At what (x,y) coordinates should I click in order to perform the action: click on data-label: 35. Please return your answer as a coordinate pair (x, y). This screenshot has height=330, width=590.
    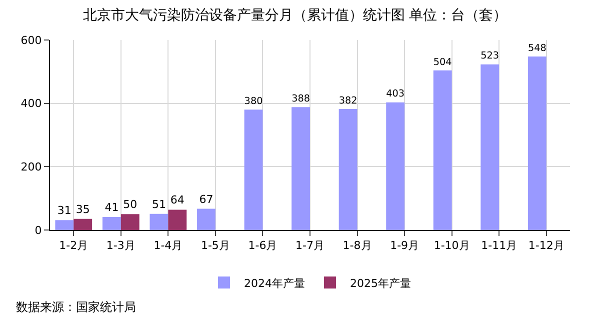
    Looking at the image, I should click on (83, 209).